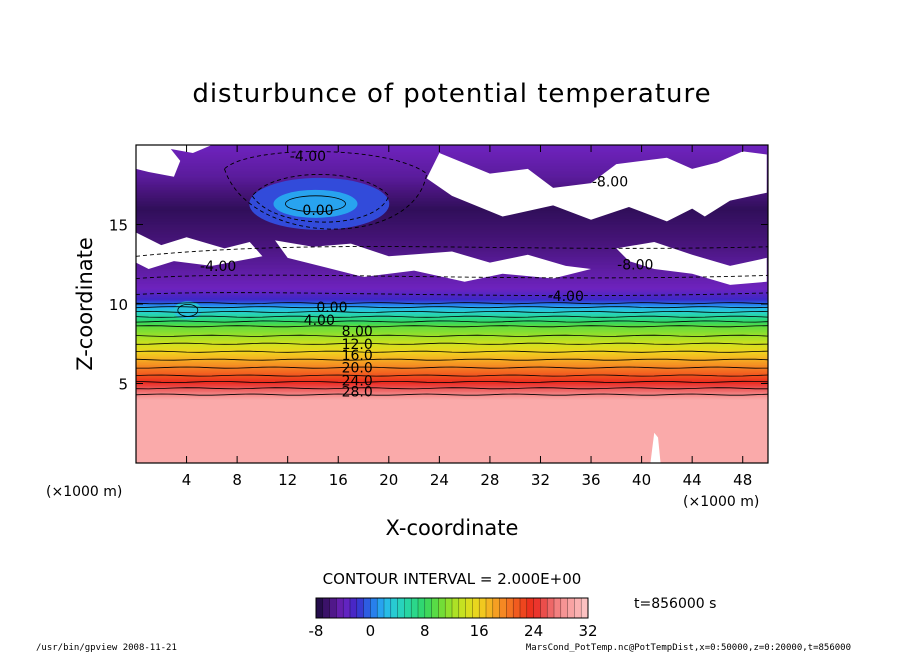 The image size is (904, 654). I want to click on contour-line, so click(452, 367).